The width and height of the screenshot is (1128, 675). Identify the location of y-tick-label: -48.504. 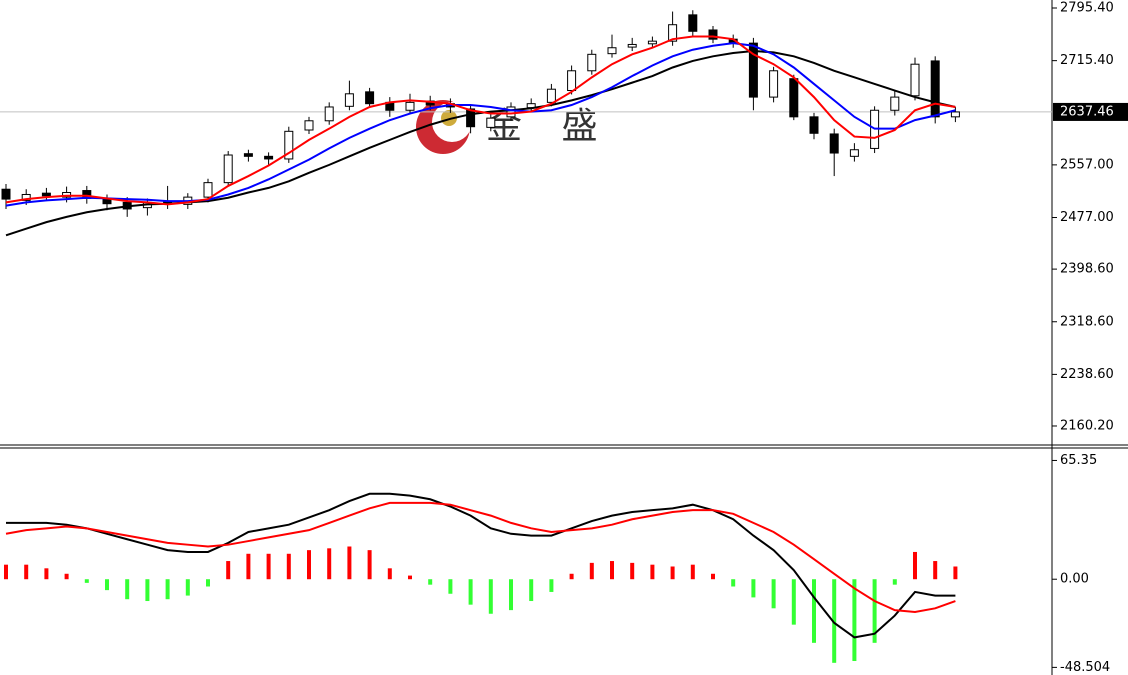
(1085, 667).